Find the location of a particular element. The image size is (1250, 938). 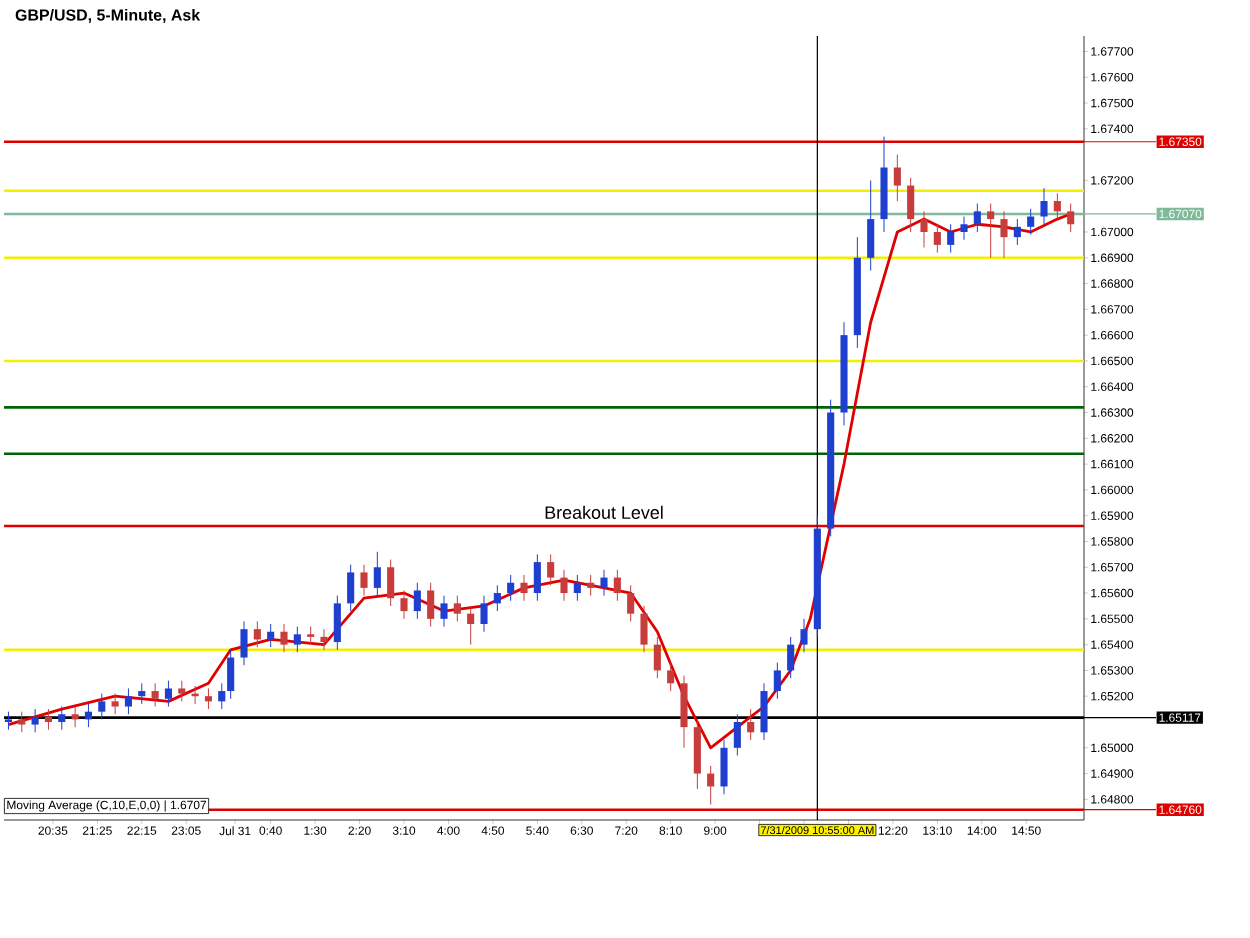

annotation: Breakout Level is located at coordinates (604, 512).